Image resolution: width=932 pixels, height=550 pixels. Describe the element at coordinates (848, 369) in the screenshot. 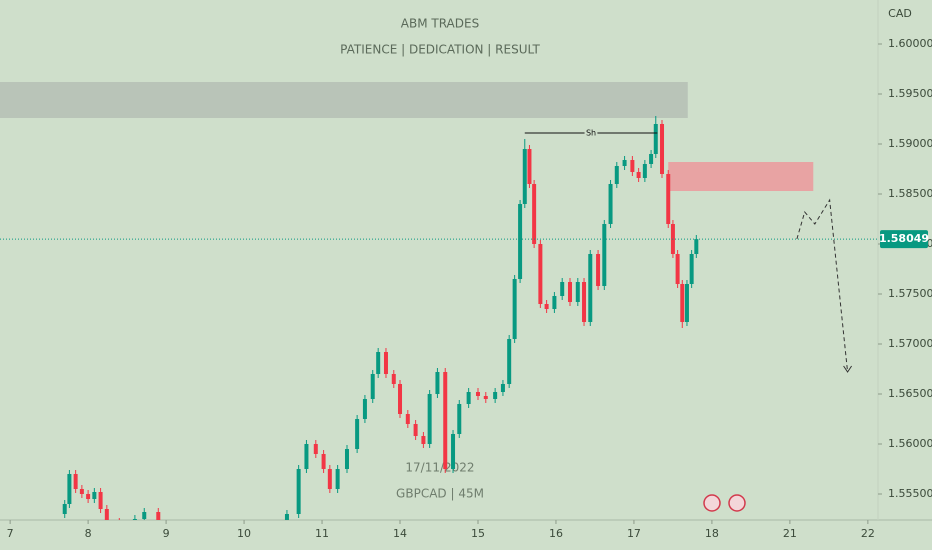

I see `projection-arrow` at that location.